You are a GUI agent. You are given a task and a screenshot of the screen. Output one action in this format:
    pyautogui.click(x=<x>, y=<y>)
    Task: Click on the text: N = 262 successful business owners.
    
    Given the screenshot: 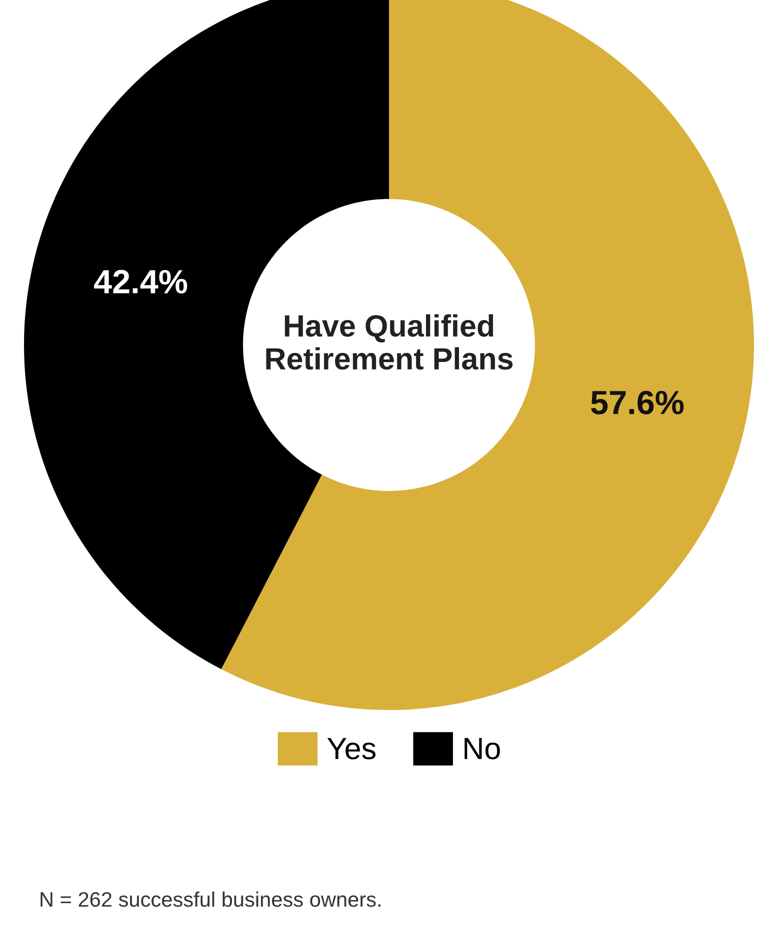 What is the action you would take?
    pyautogui.click(x=210, y=899)
    